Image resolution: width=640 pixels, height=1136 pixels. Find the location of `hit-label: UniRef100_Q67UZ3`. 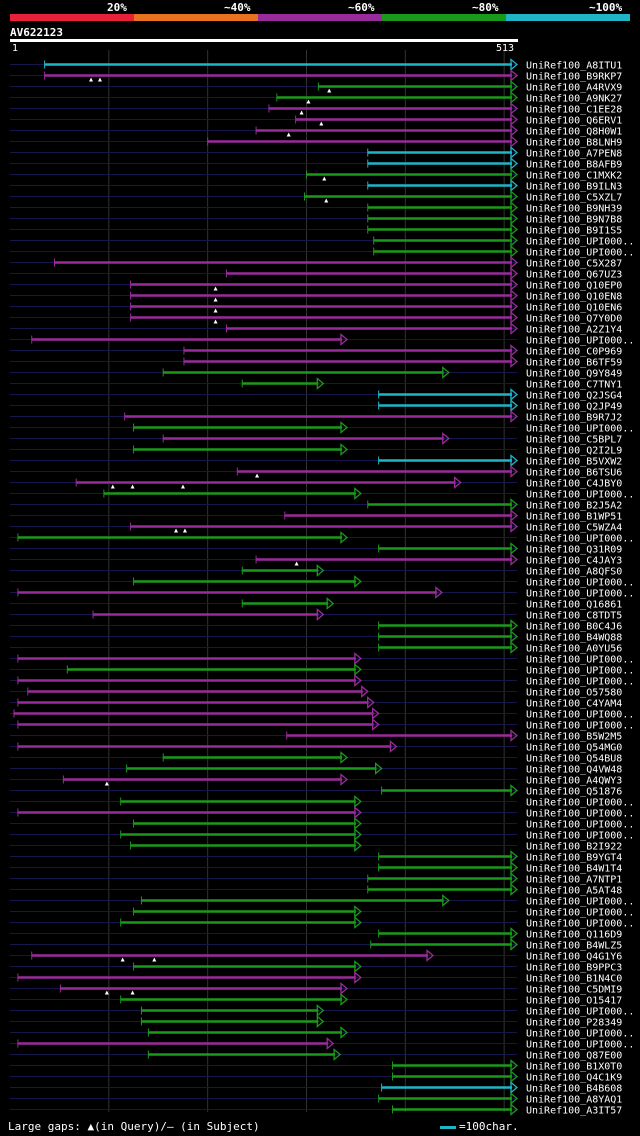

hit-label: UniRef100_Q67UZ3 is located at coordinates (574, 275).